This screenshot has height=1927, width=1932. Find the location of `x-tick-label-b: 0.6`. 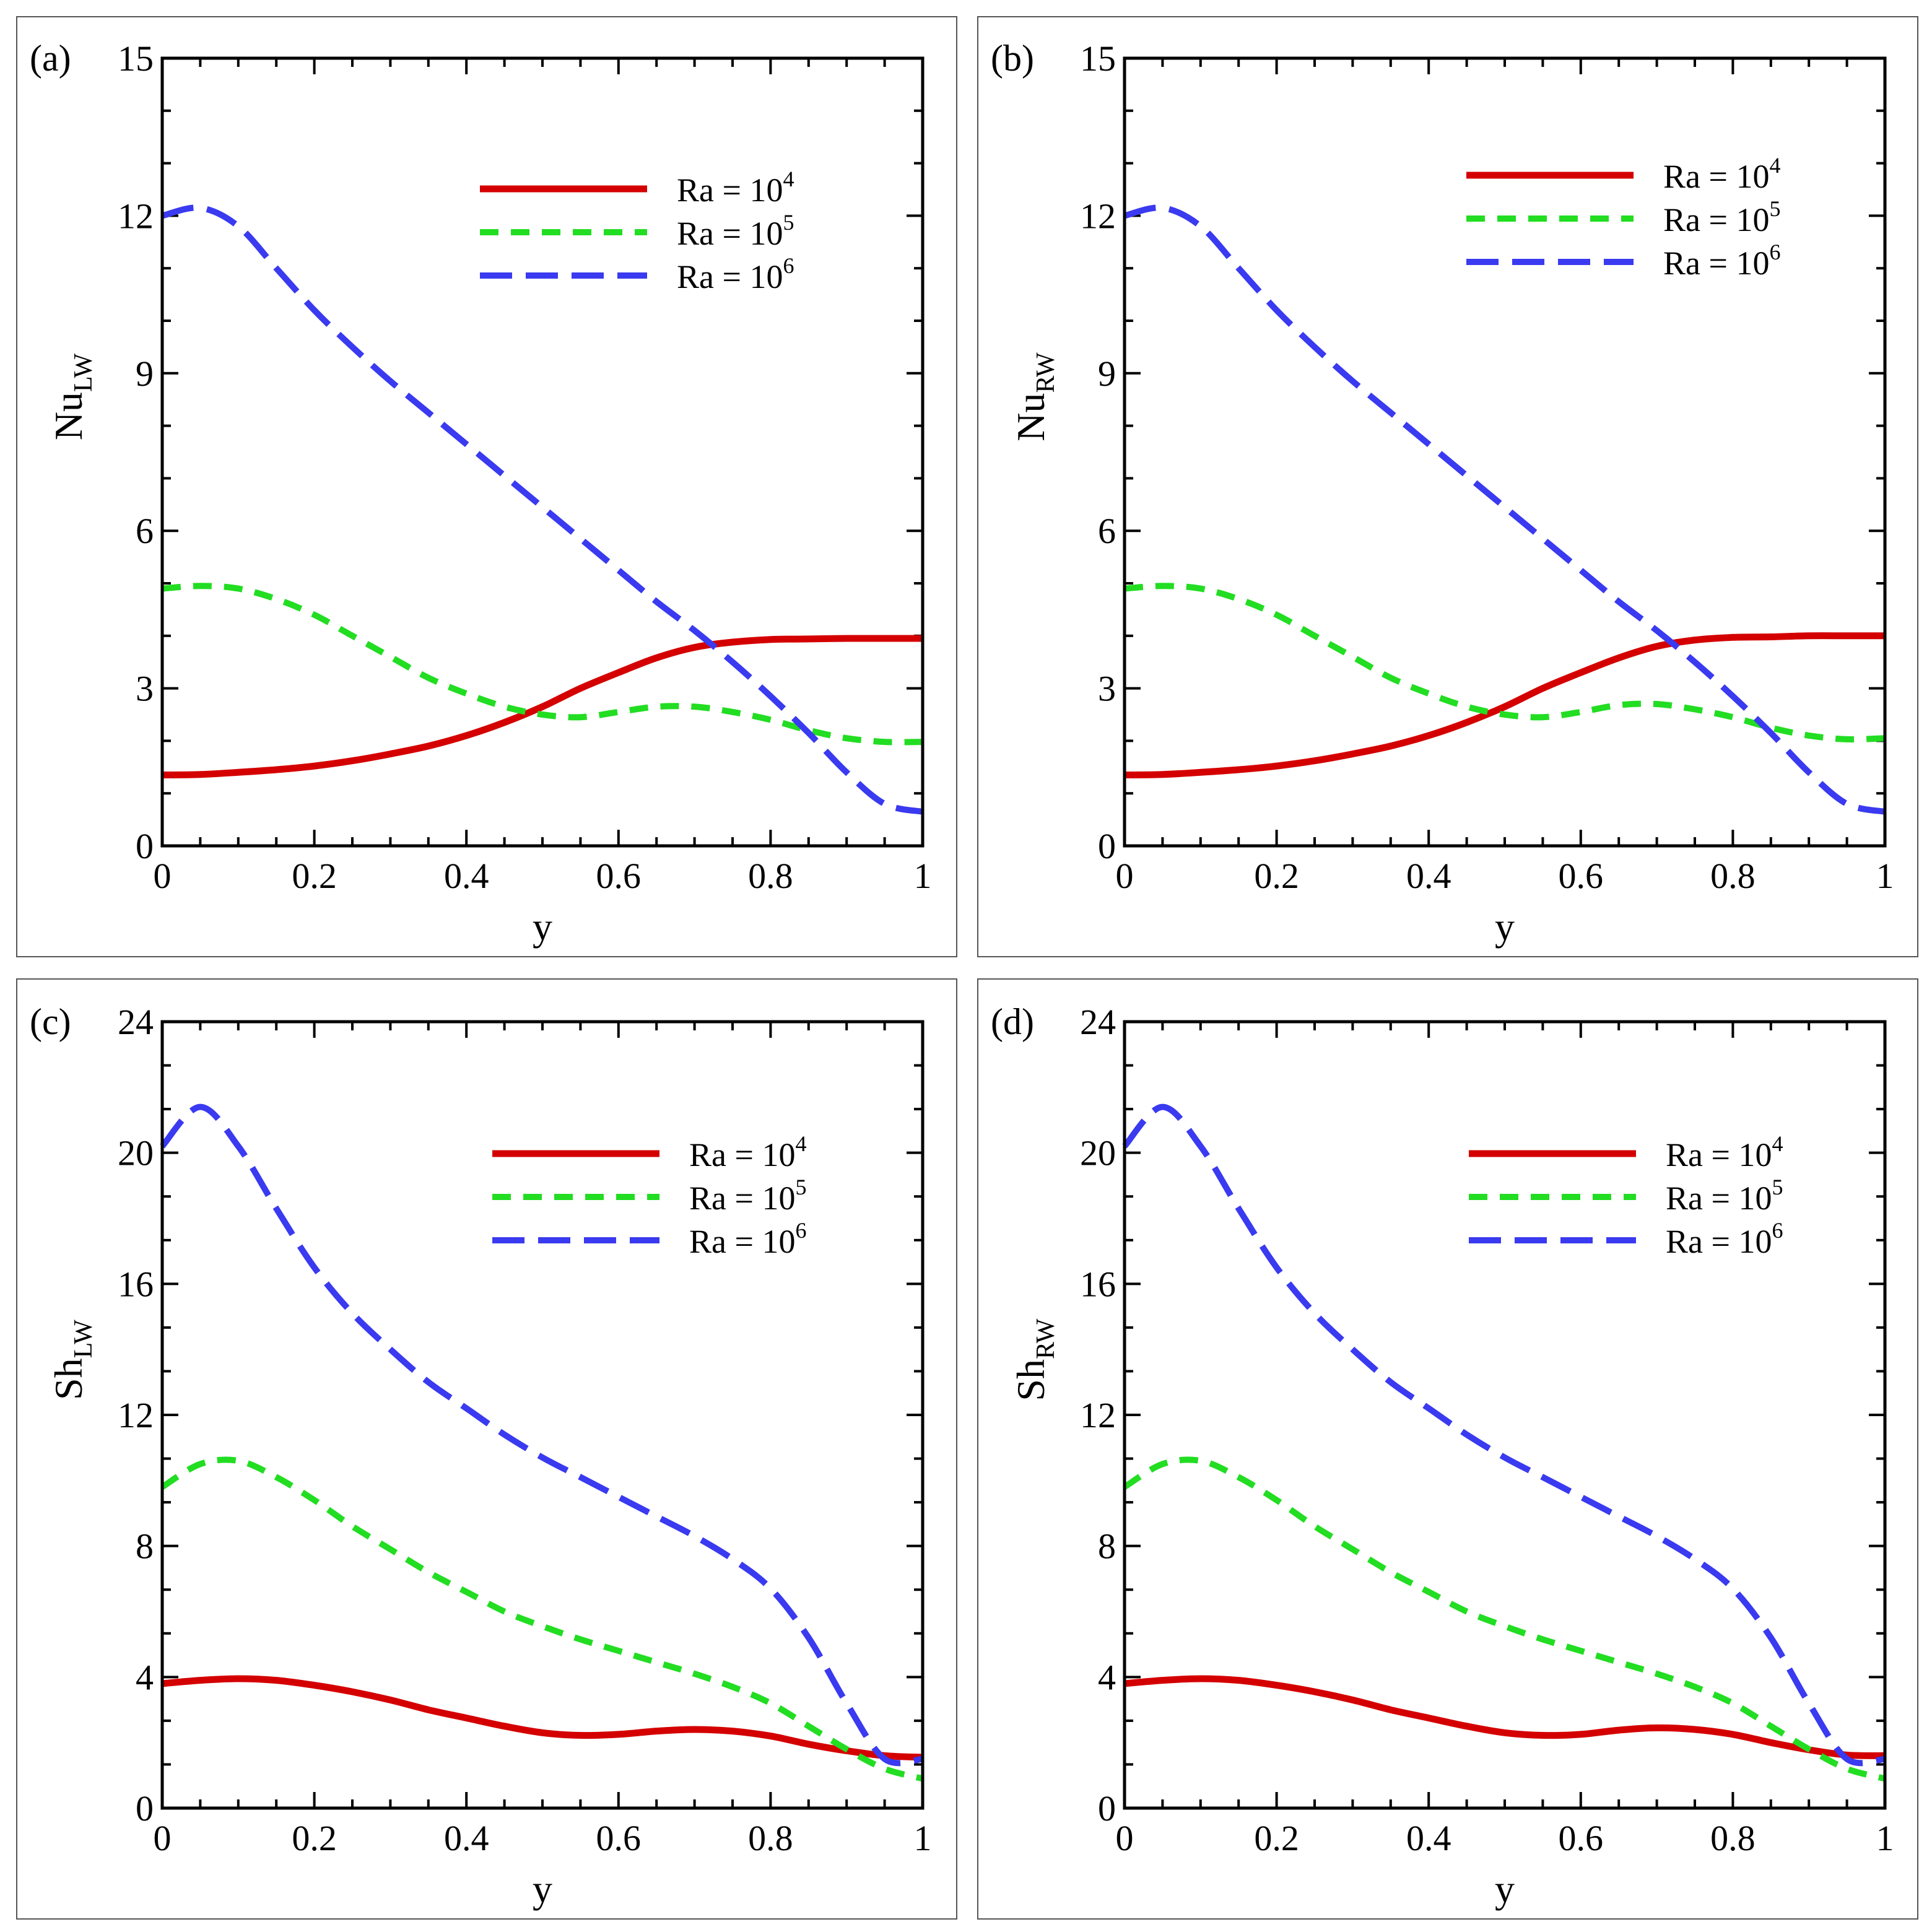

x-tick-label-b: 0.6 is located at coordinates (1581, 876).